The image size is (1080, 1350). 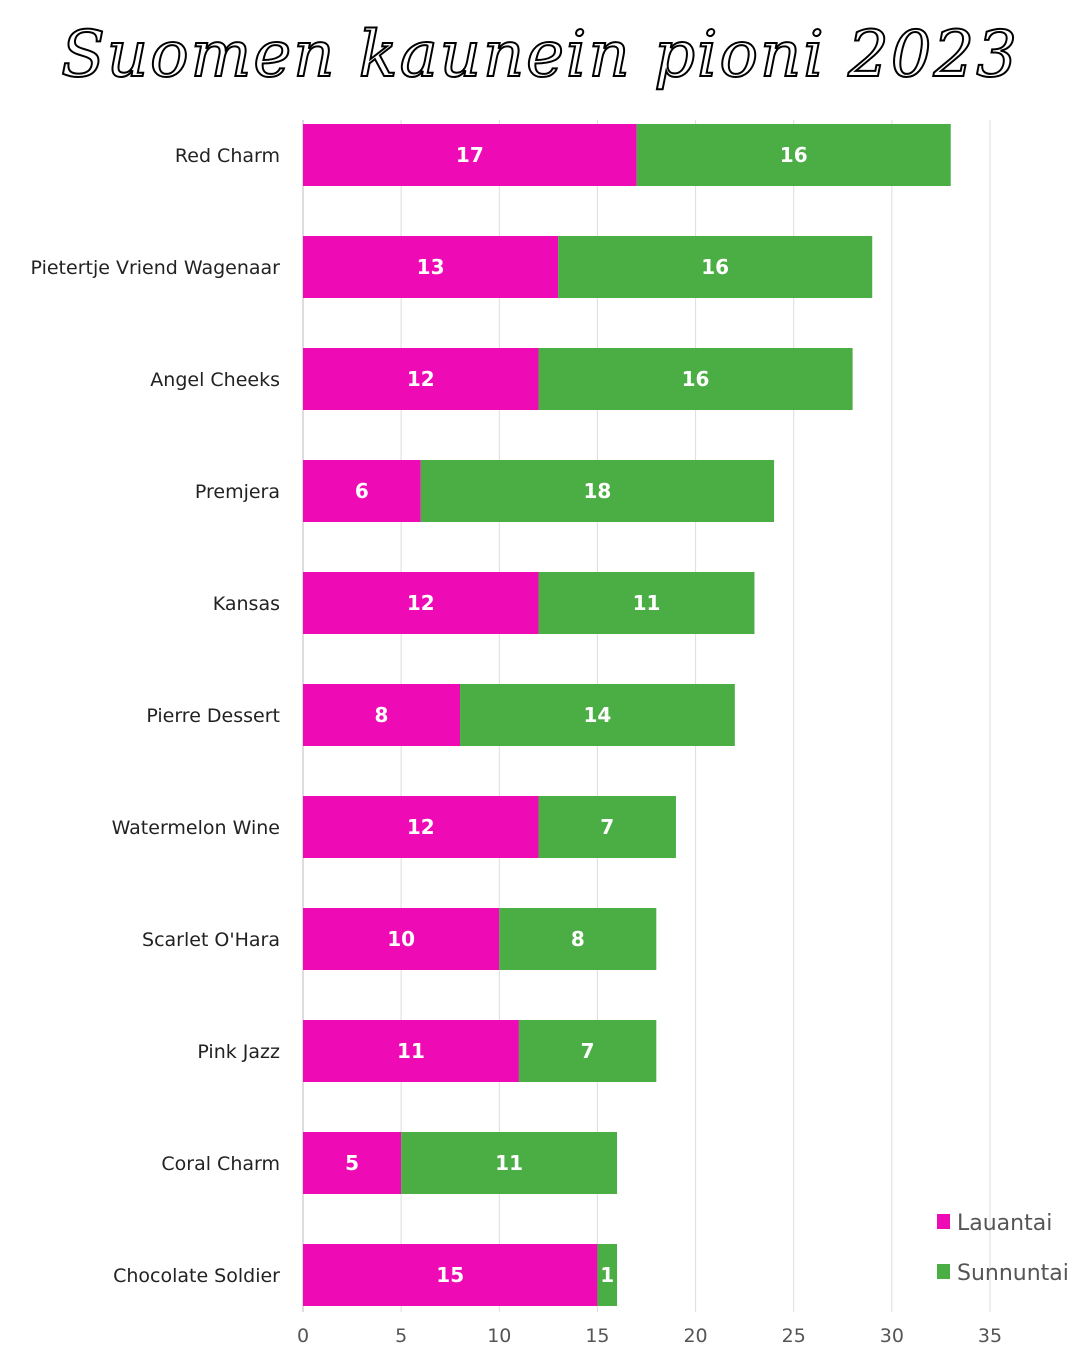 I want to click on x-tick-label: 25, so click(x=794, y=1336).